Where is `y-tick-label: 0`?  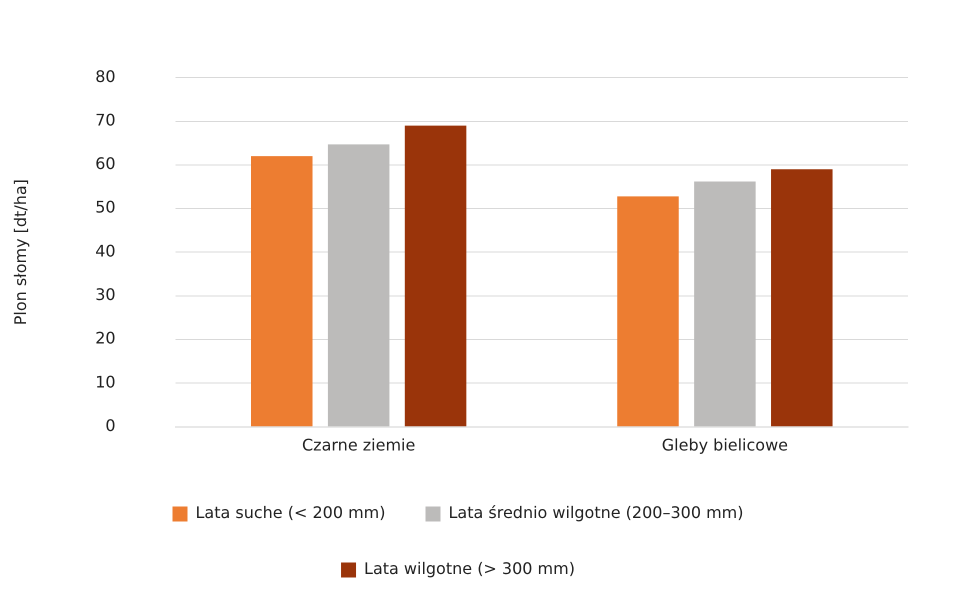
y-tick-label: 0 is located at coordinates (110, 425).